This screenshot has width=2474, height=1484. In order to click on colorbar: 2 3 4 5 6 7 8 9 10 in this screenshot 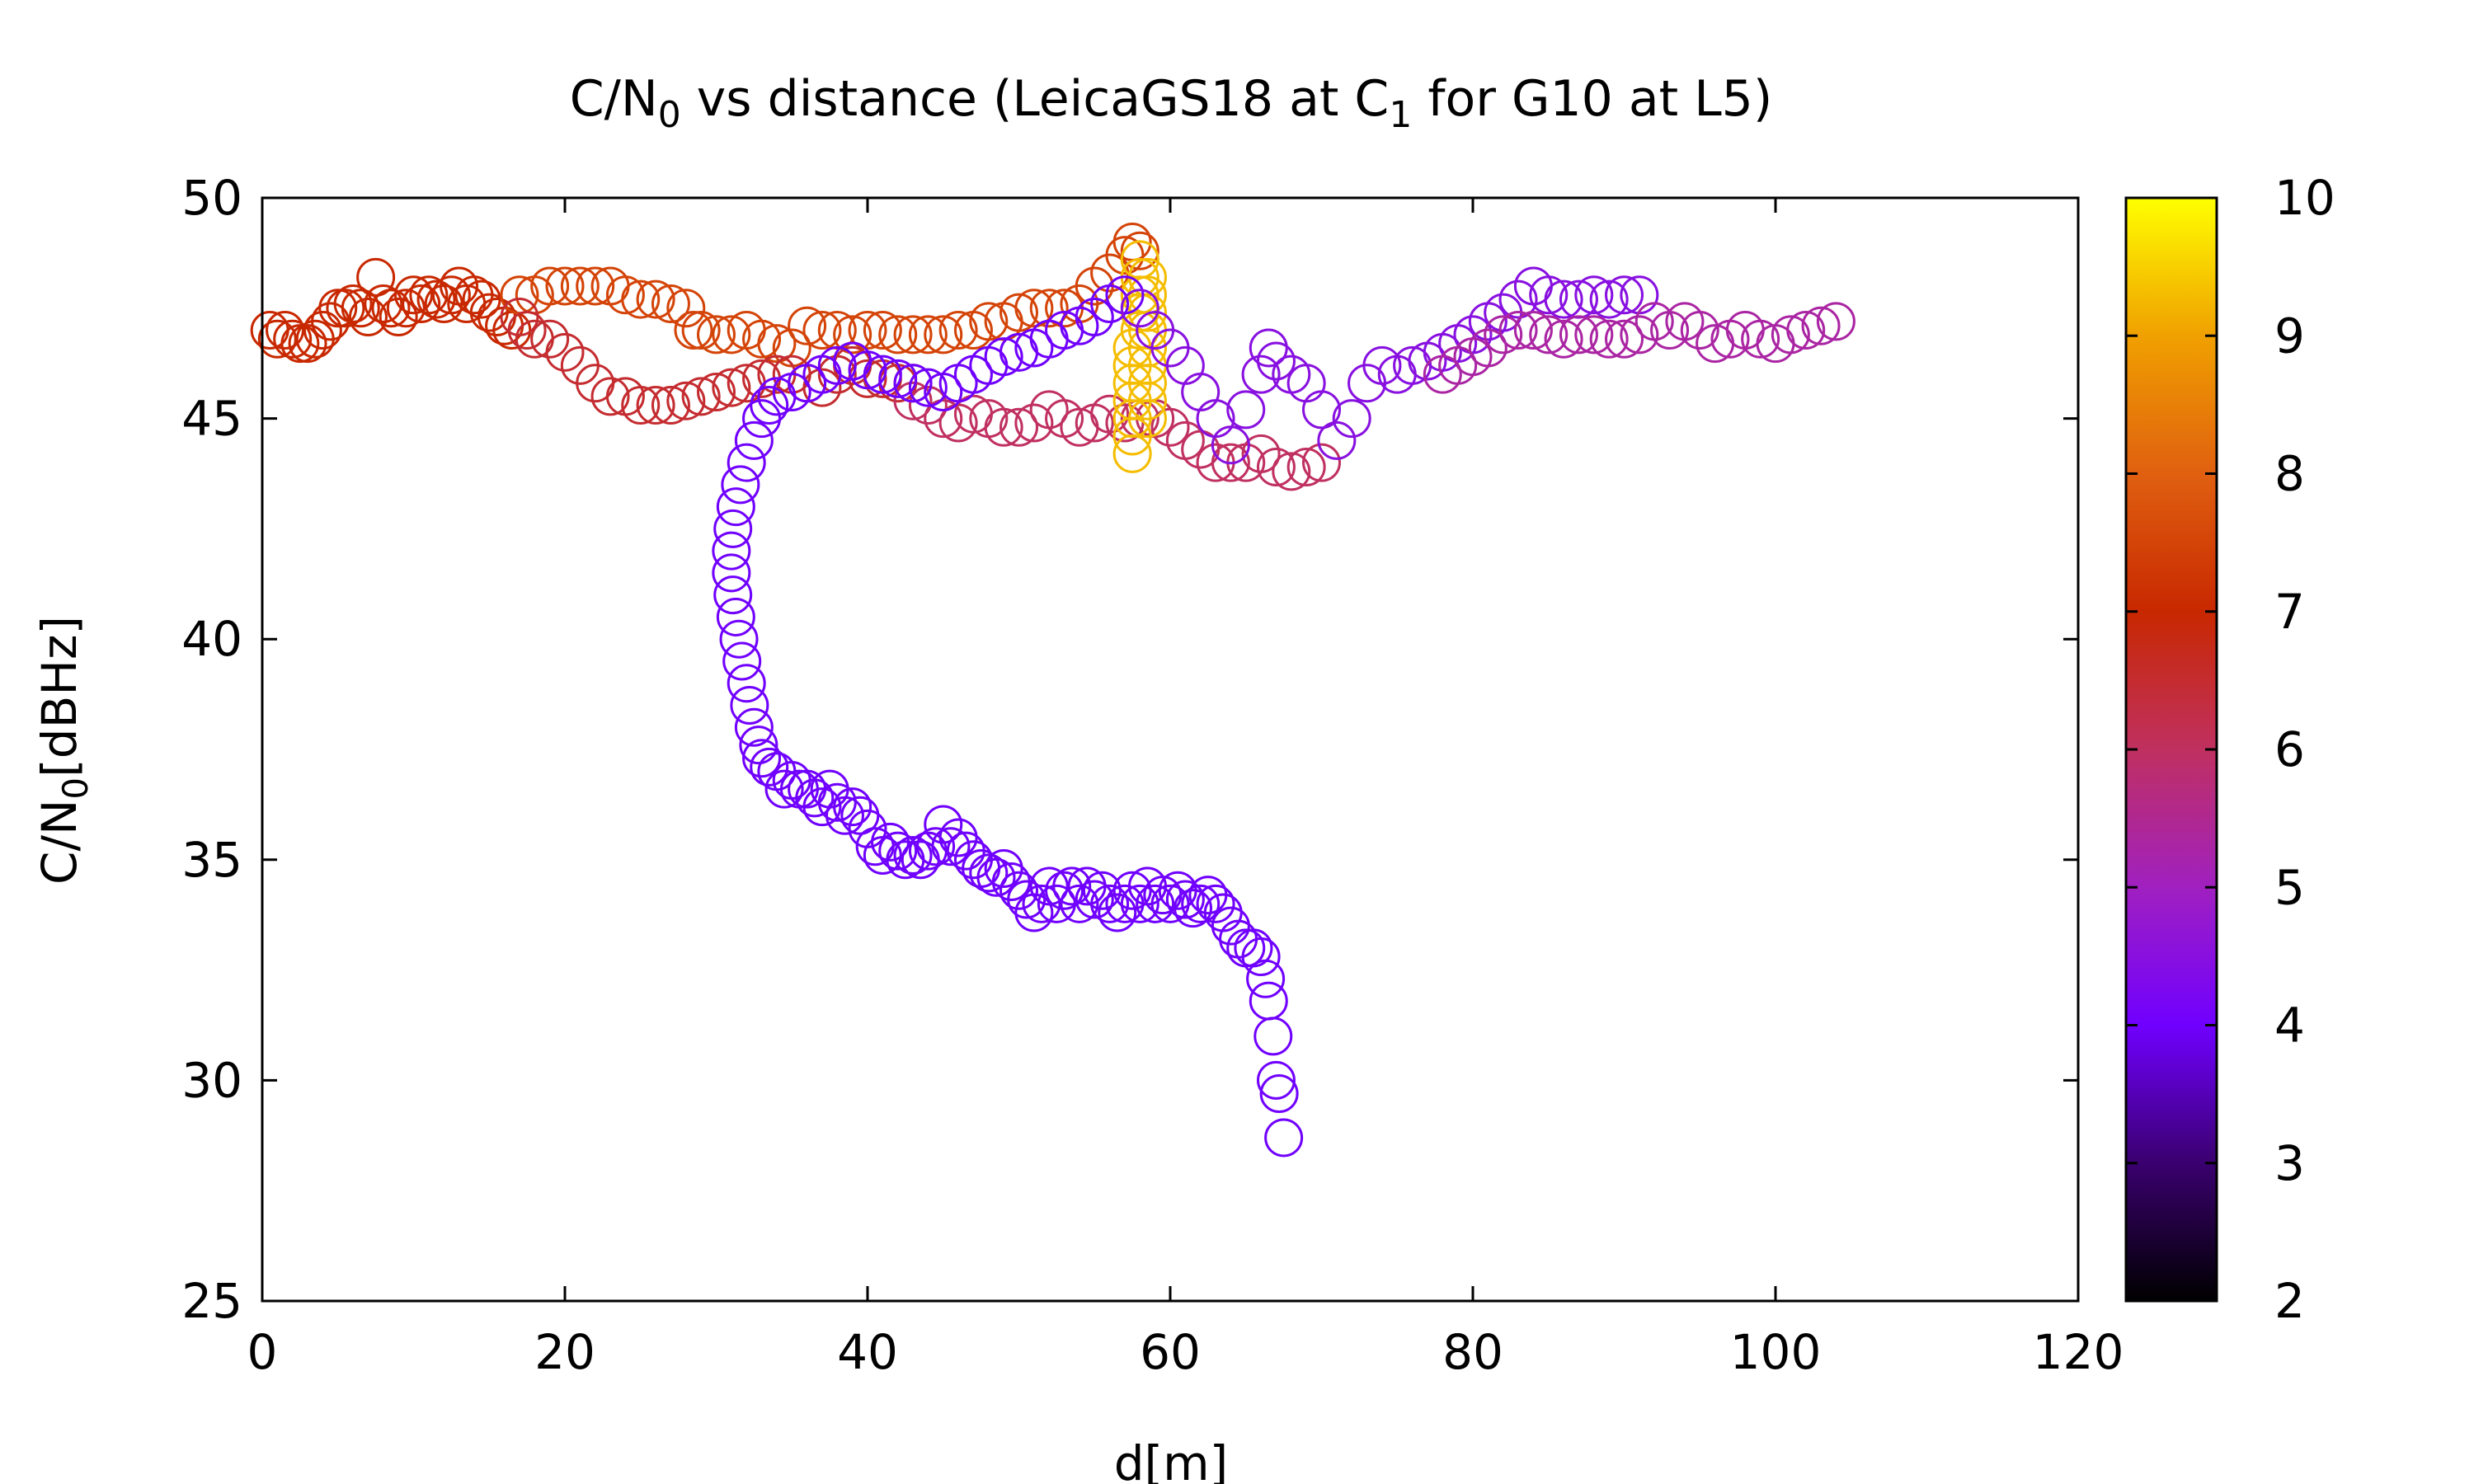, I will do `click(2229, 749)`.